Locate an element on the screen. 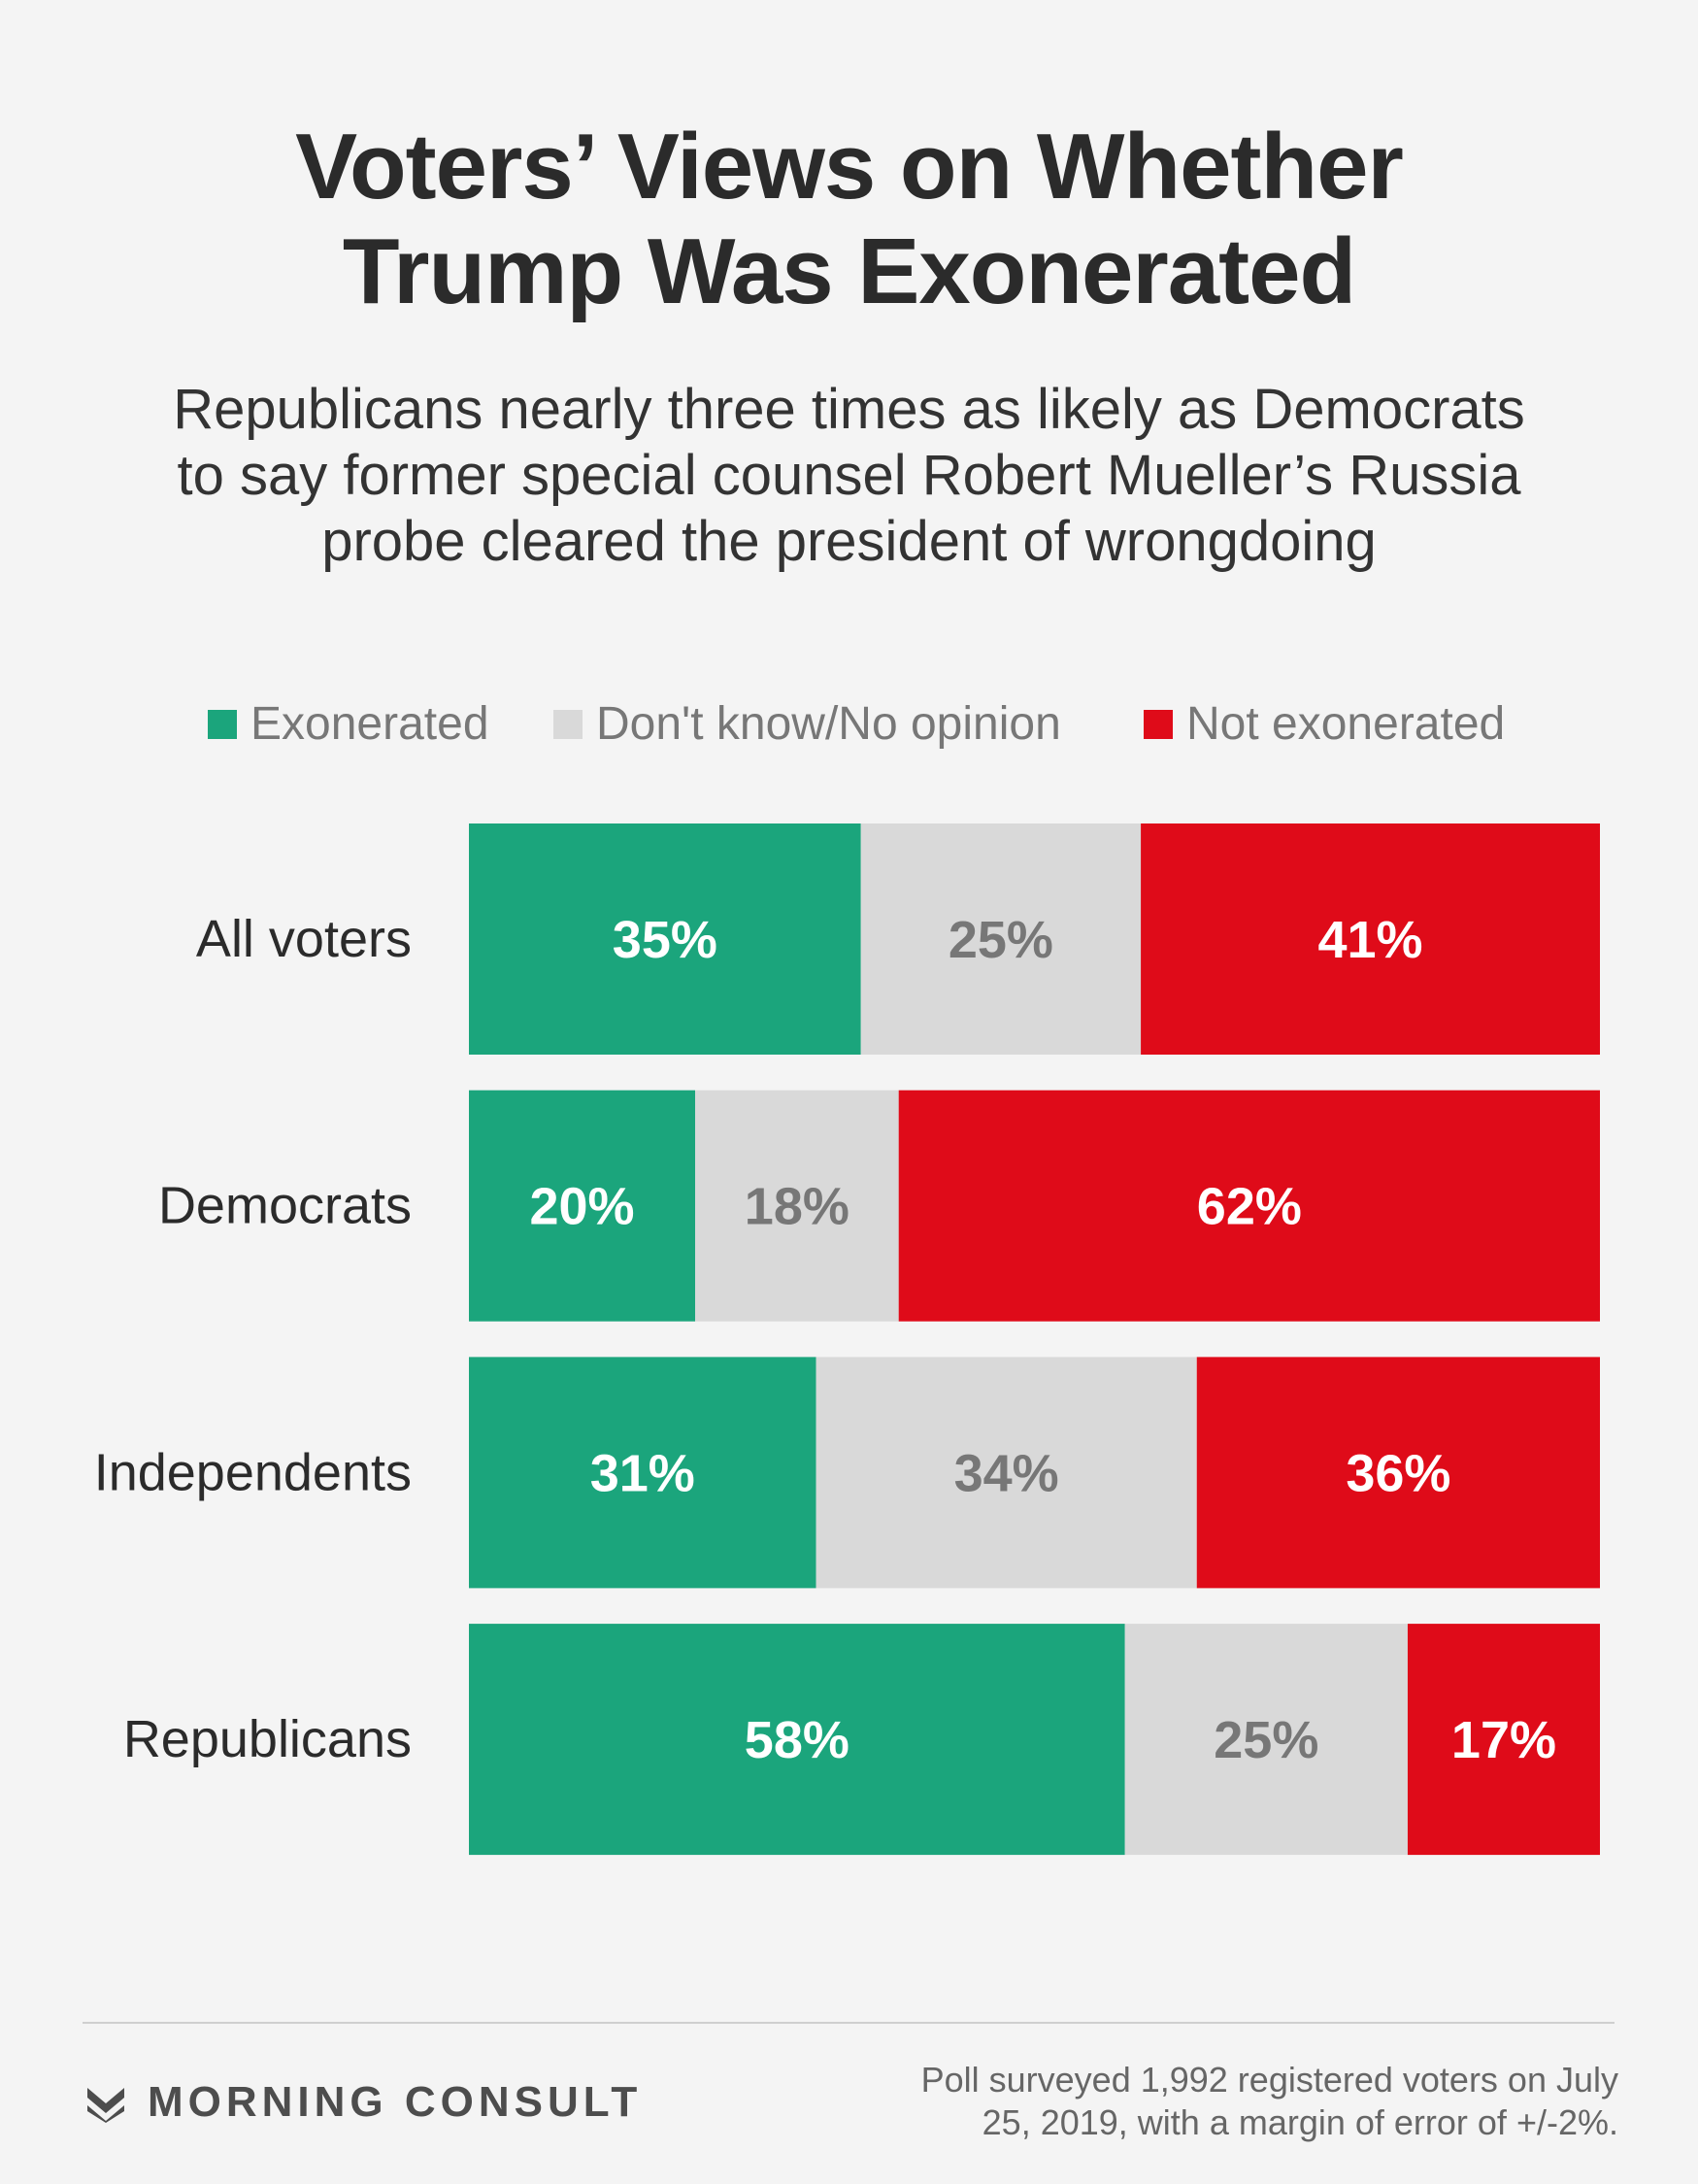 The height and width of the screenshot is (2184, 1698). brand-name: MORNING CONSULT is located at coordinates (396, 2102).